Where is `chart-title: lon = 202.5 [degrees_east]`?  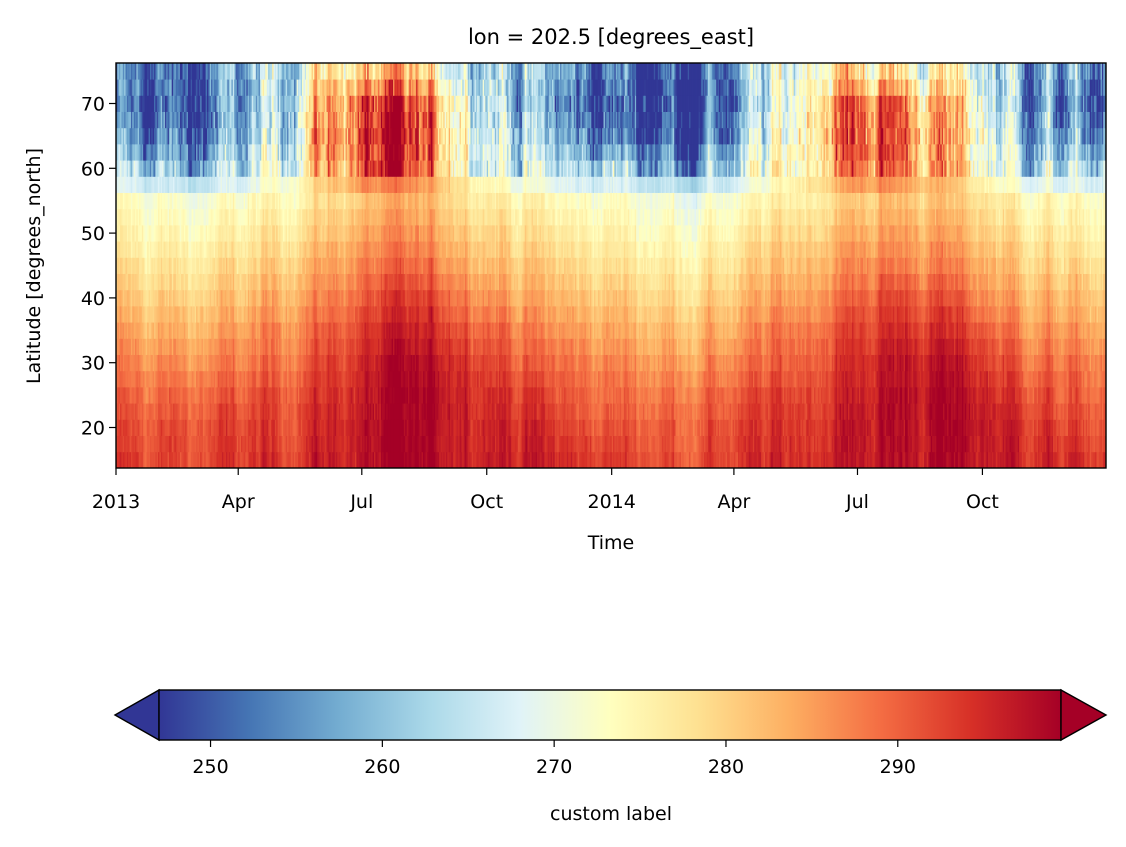 chart-title: lon = 202.5 [degrees_east] is located at coordinates (611, 37).